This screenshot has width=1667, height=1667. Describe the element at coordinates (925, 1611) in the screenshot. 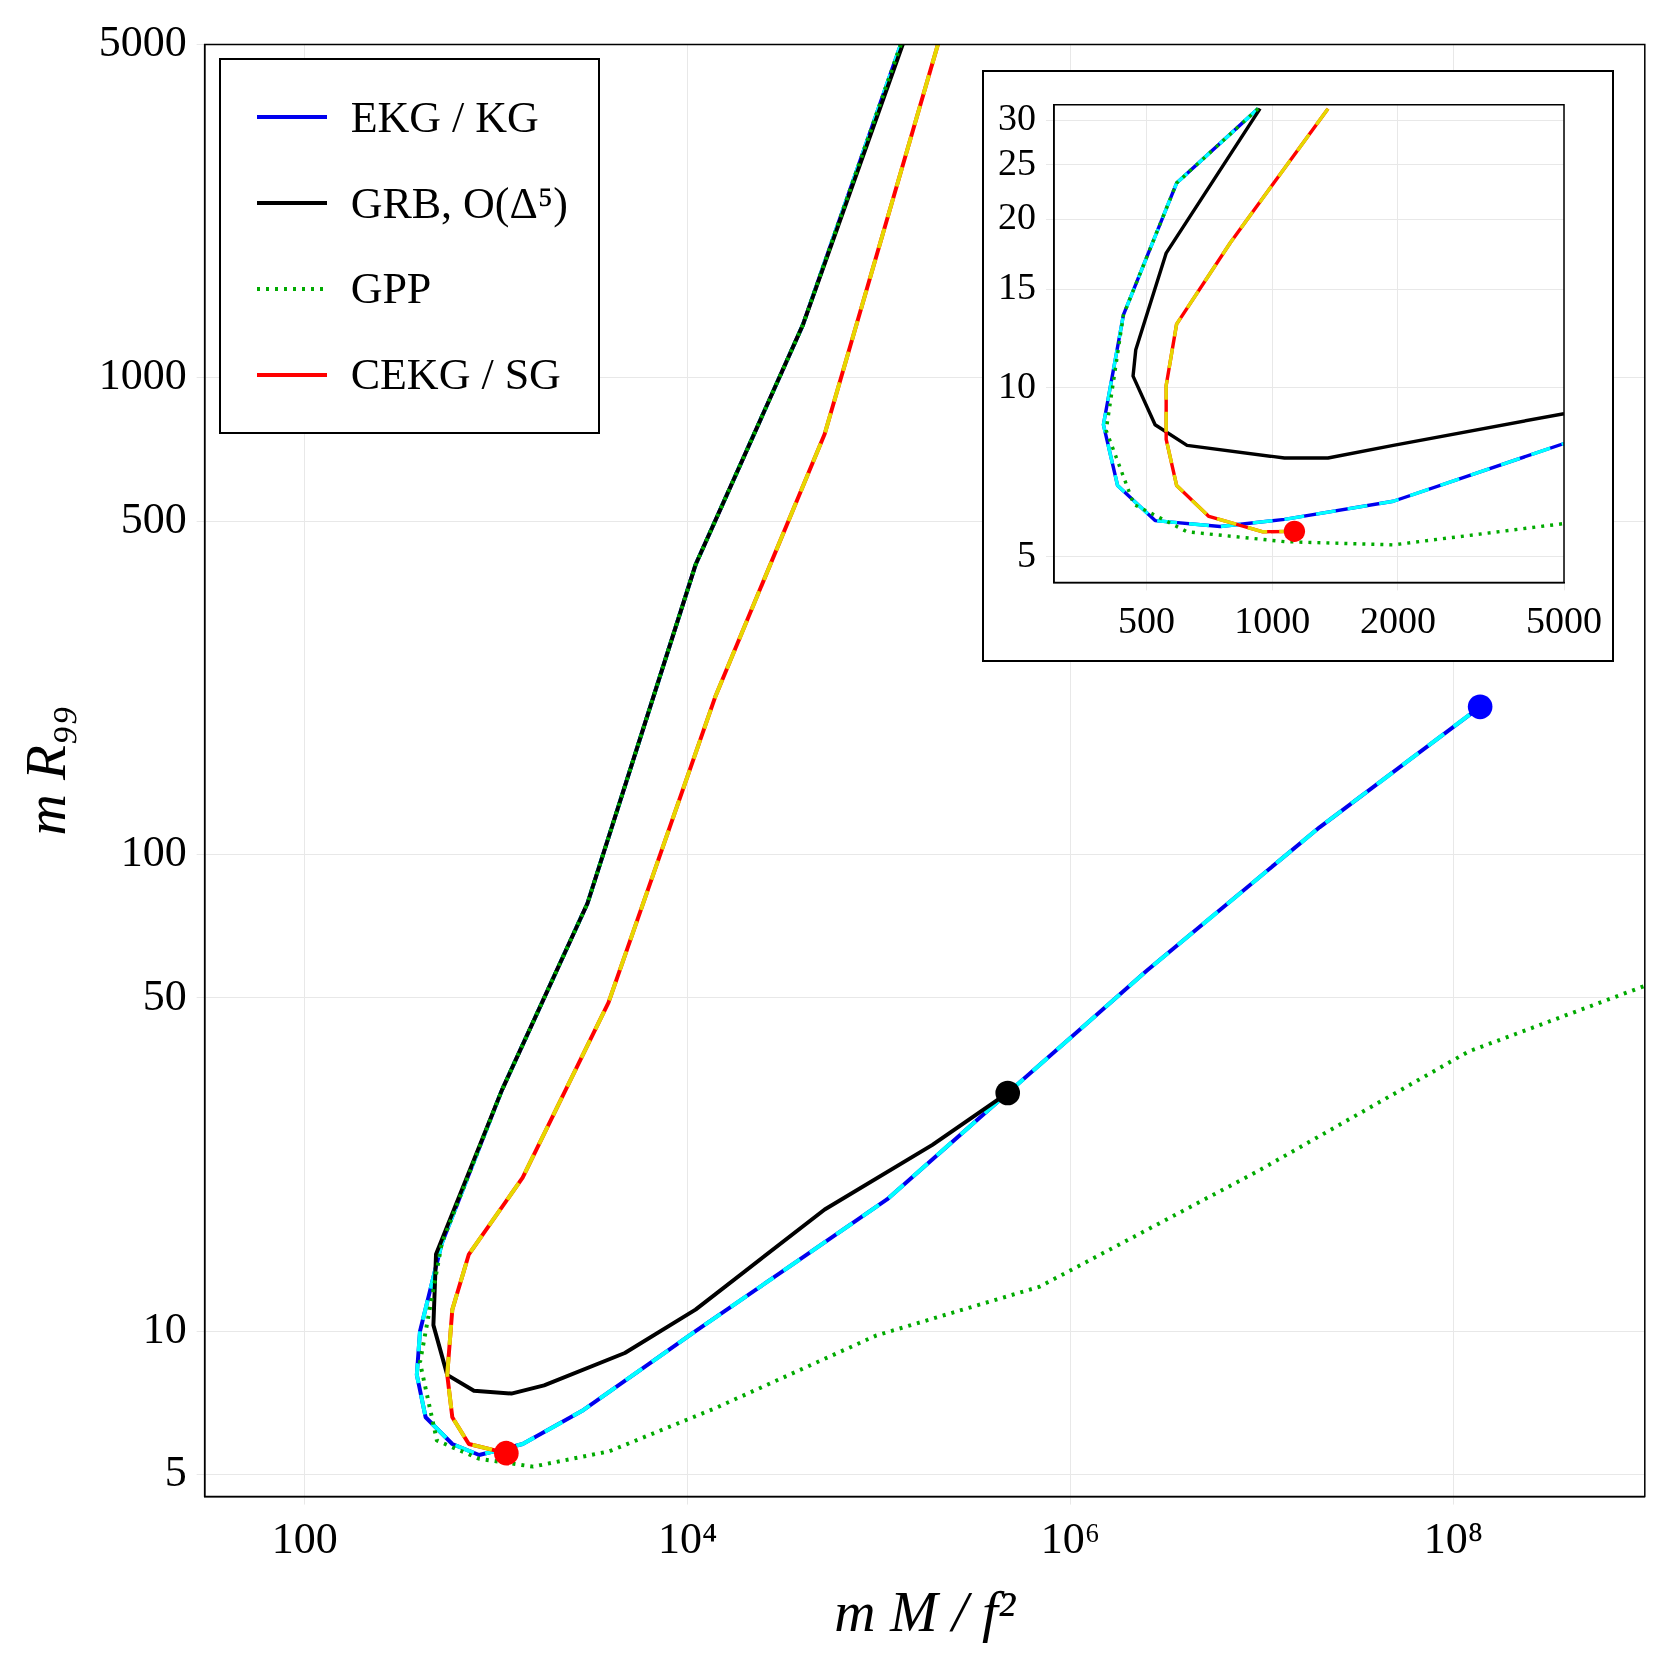

I see `x-axis-title: m M / f²` at that location.